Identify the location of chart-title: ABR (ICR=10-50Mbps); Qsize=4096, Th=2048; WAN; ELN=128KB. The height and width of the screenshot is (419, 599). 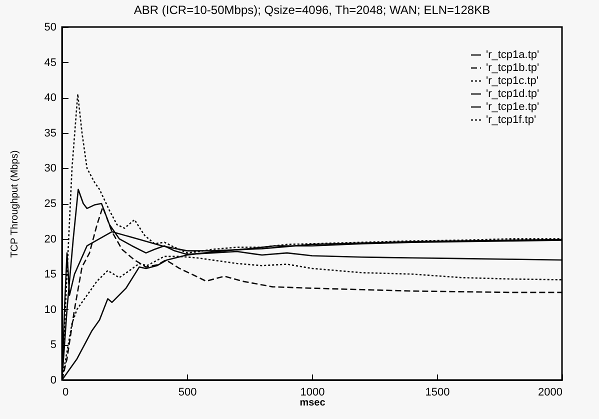
(312, 10).